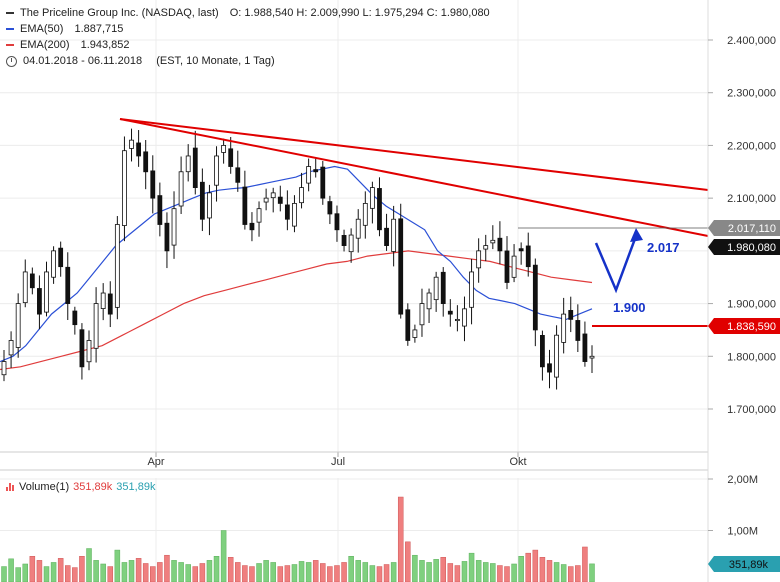 The width and height of the screenshot is (780, 582). I want to click on upper-trendline, so click(414, 154).